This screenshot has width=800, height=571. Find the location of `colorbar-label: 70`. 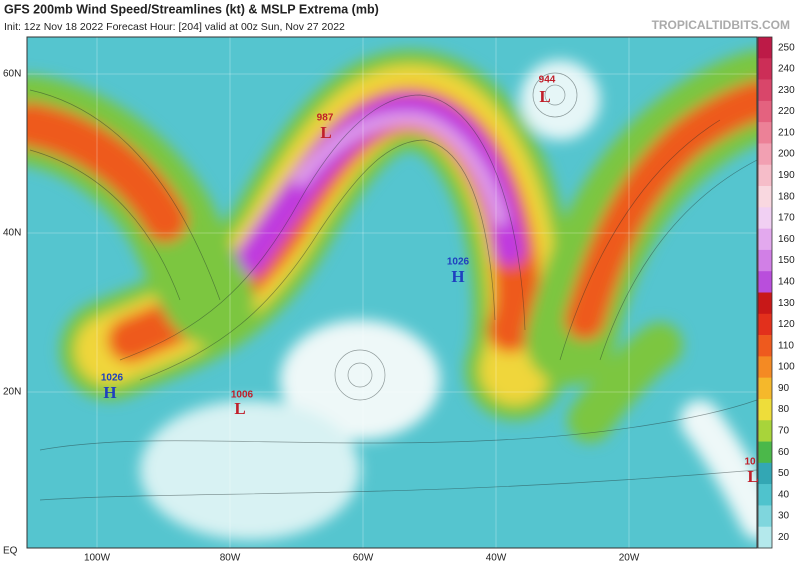

colorbar-label: 70 is located at coordinates (784, 431).